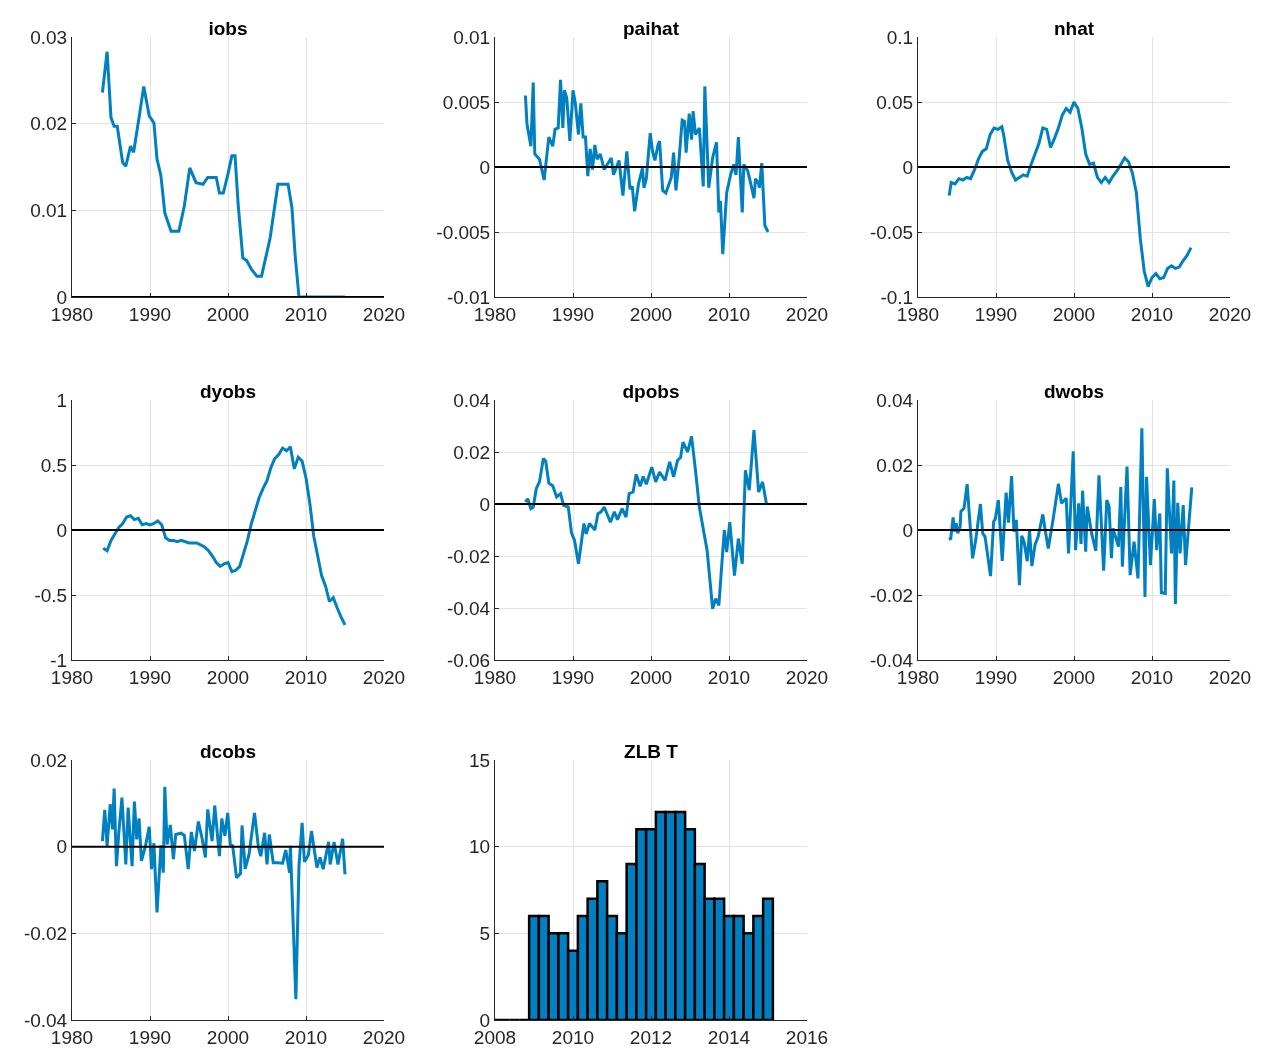 The image size is (1269, 1059). I want to click on chart-title: dpobs, so click(651, 391).